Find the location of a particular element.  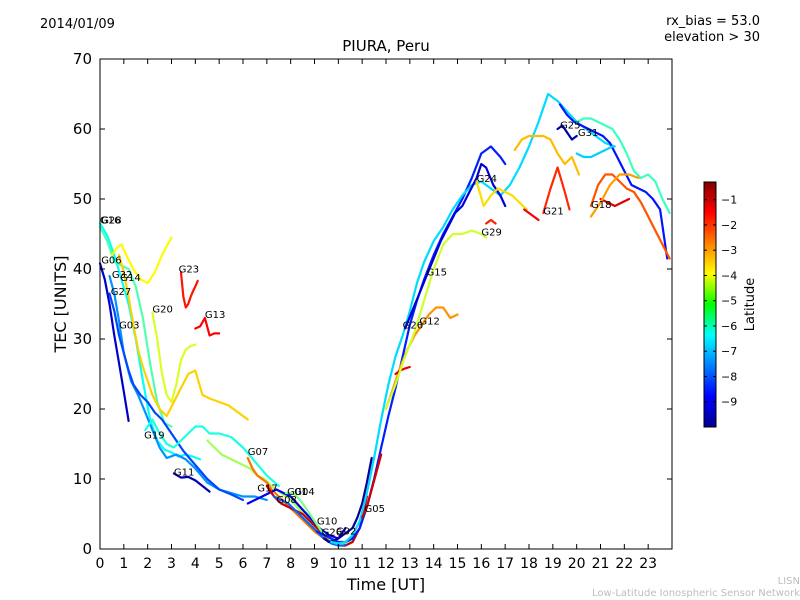

receiver-info: rx_bias = 53.0 elevation > 30 is located at coordinates (712, 30).